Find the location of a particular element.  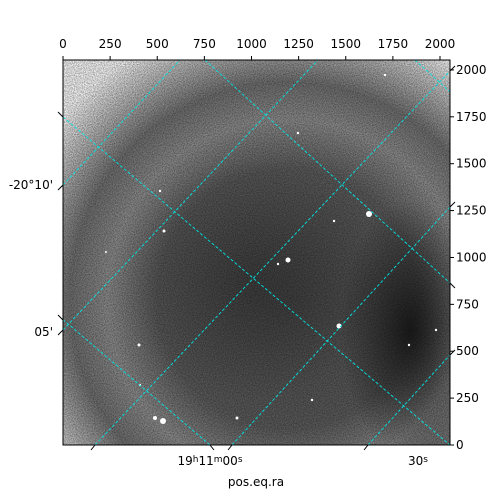

x-tick-label: 500 is located at coordinates (157, 44).